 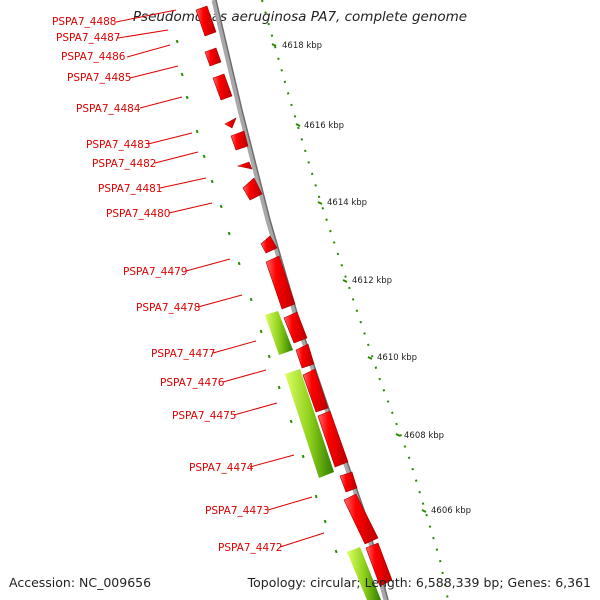 What do you see at coordinates (124, 164) in the screenshot?
I see `gene-label: PSPA7_4482` at bounding box center [124, 164].